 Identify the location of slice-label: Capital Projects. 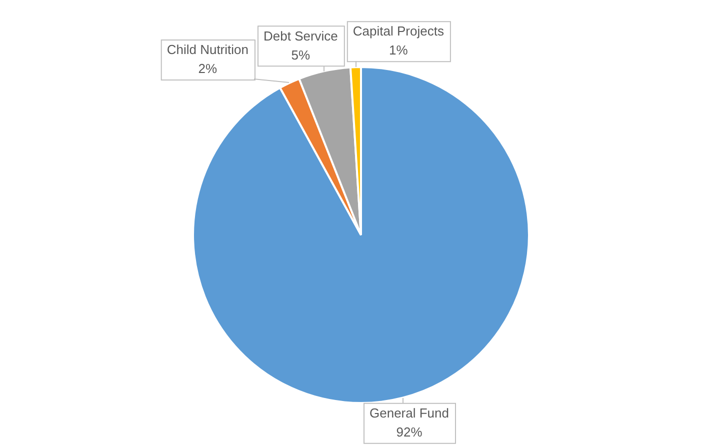
(398, 31).